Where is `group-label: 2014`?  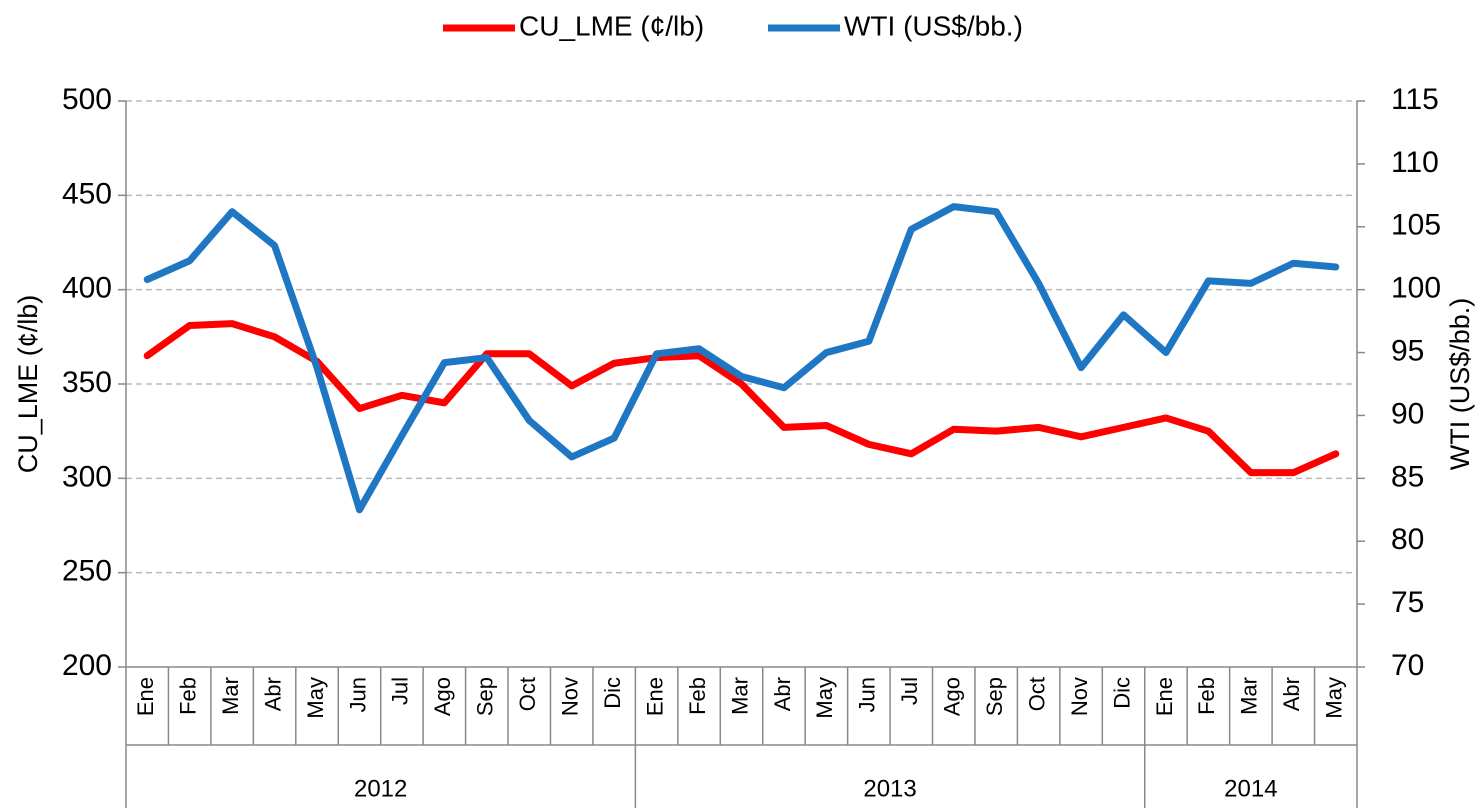
group-label: 2014 is located at coordinates (1250, 788).